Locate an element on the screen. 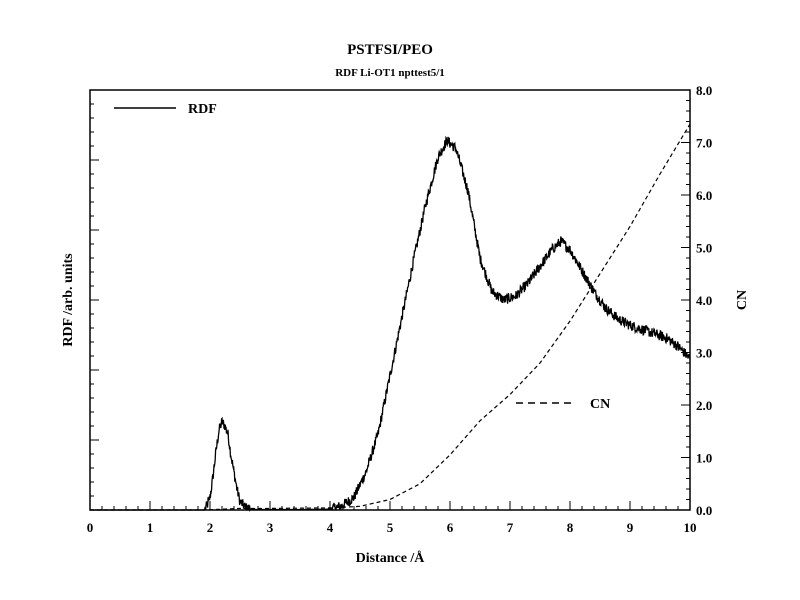  x-tick-label: 1 is located at coordinates (150, 527).